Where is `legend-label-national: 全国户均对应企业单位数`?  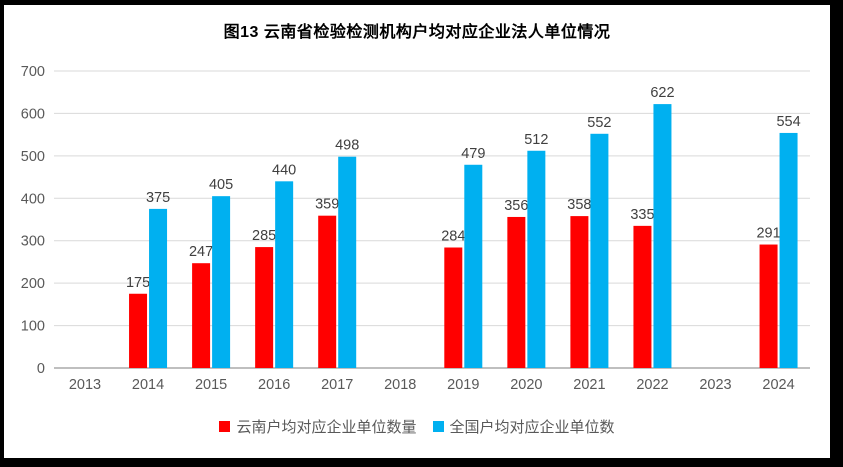 legend-label-national: 全国户均对应企业单位数 is located at coordinates (532, 427).